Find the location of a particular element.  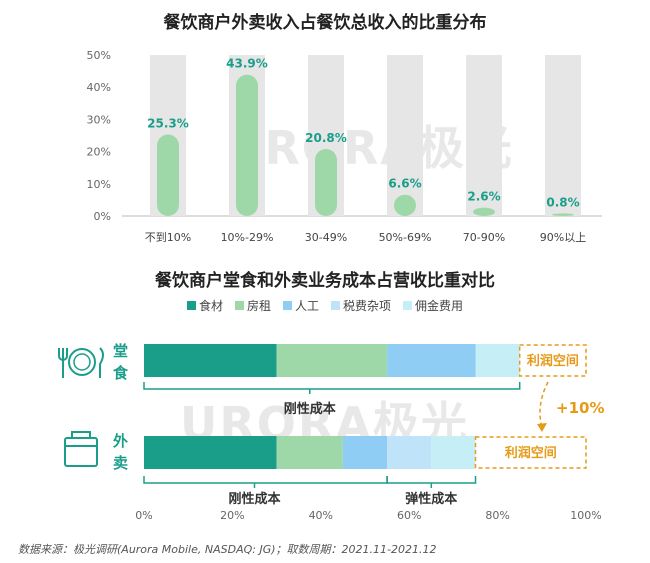

dine-in-icon is located at coordinates (81, 362).